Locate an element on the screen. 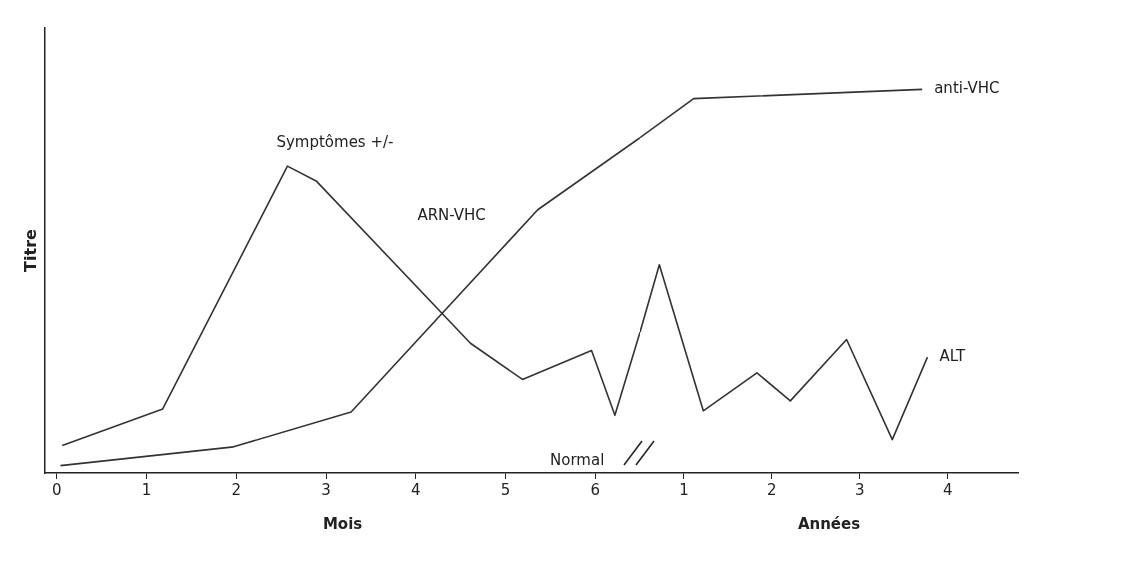 This screenshot has height=580, width=1124. y-axis-title: Titre is located at coordinates (30, 250).